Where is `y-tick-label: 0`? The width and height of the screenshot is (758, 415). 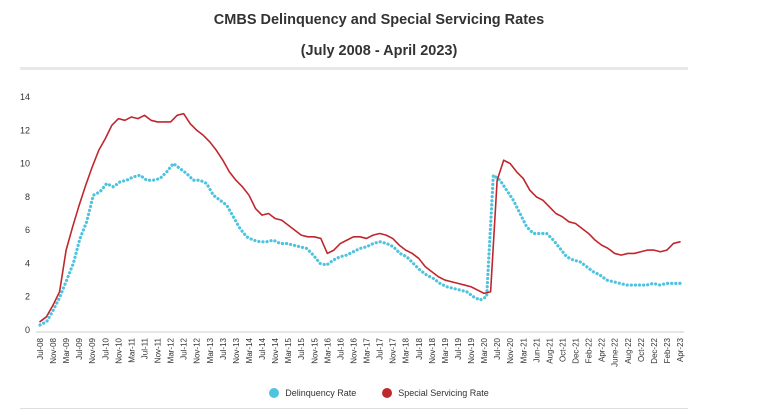 y-tick-label: 0 is located at coordinates (27, 330).